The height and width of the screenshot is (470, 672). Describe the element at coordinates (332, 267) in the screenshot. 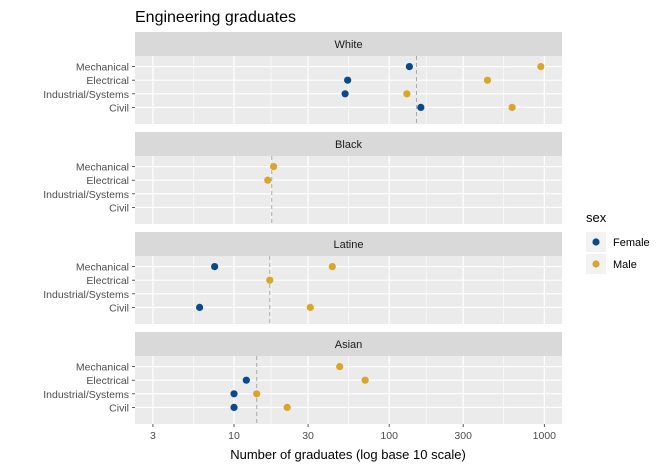

I see `point-latine-mechanical-male` at that location.